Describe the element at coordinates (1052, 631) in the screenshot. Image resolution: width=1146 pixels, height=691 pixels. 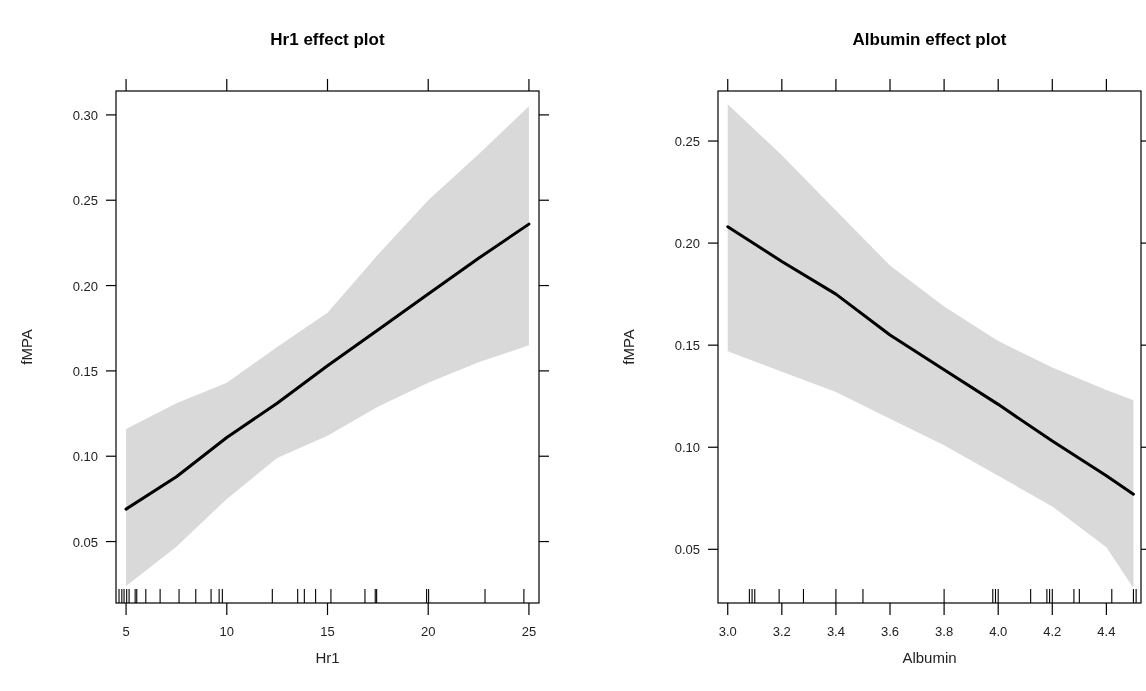
I see `x-tick-label: 4.2` at that location.